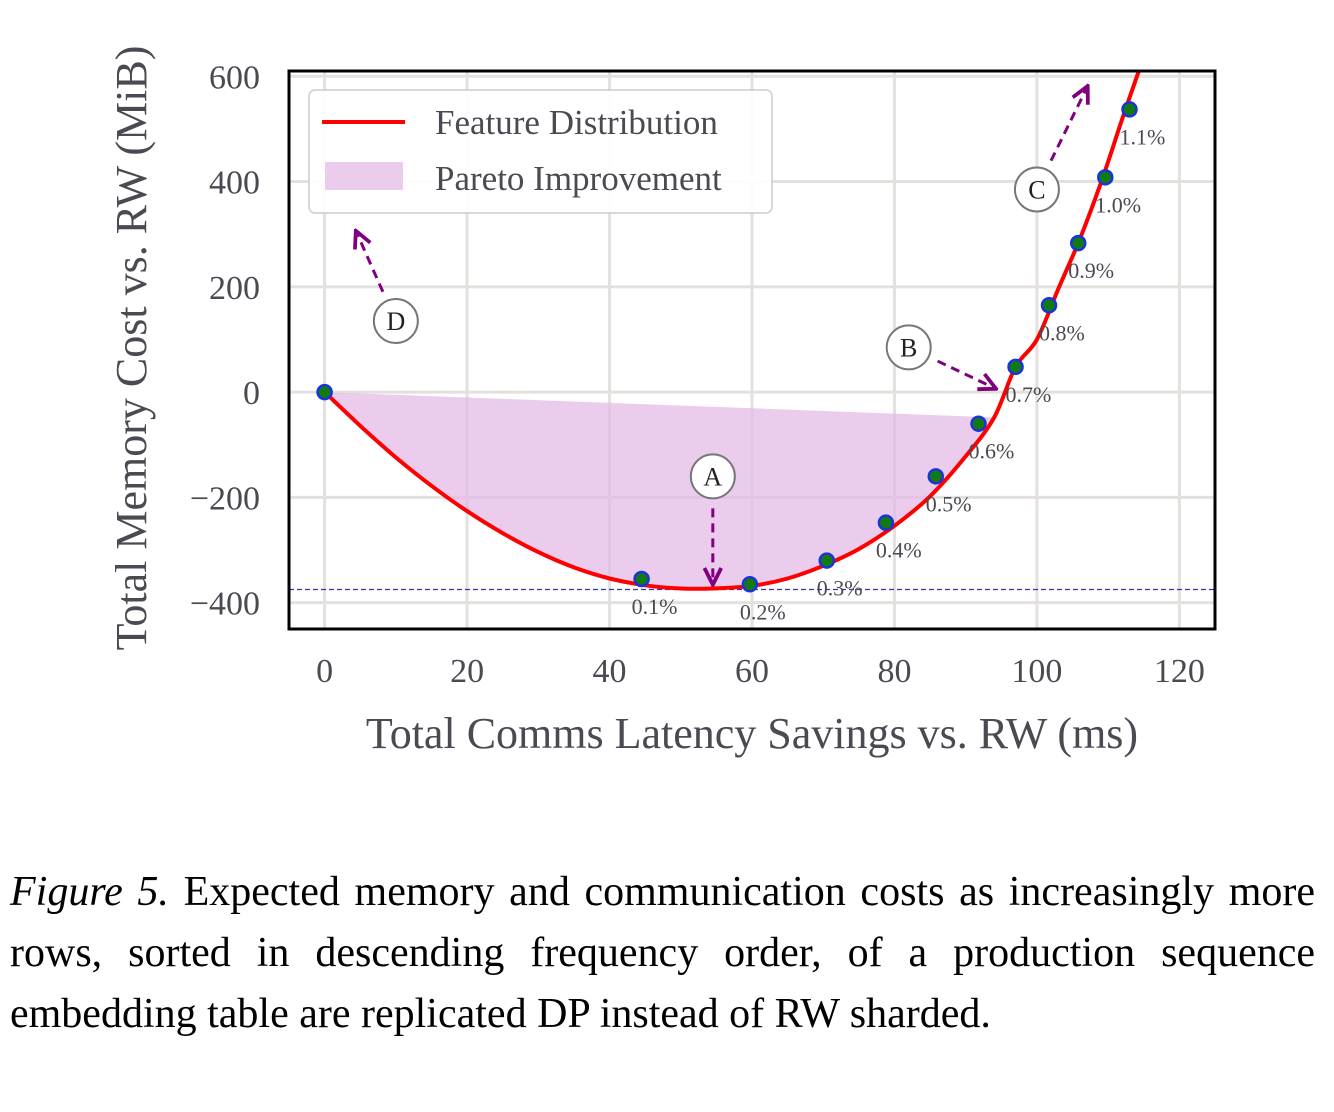  Describe the element at coordinates (1036, 671) in the screenshot. I see `x-tick-label: 100` at that location.